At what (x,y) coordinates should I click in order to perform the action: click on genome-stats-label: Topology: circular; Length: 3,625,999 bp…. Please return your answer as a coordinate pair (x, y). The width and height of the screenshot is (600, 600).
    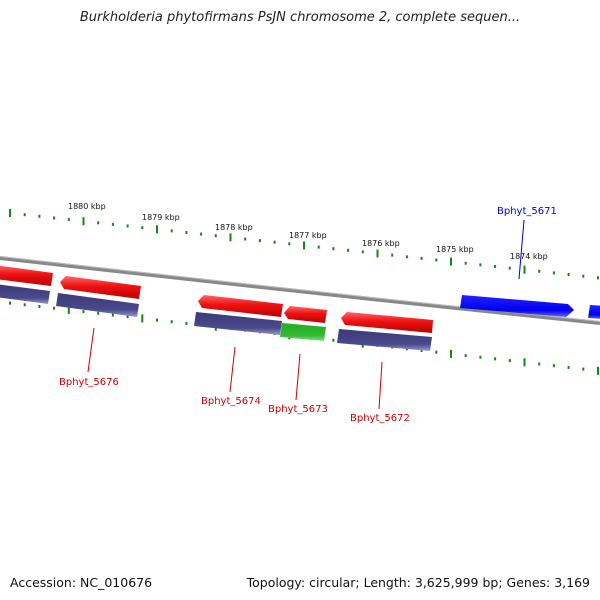
    Looking at the image, I should click on (418, 582).